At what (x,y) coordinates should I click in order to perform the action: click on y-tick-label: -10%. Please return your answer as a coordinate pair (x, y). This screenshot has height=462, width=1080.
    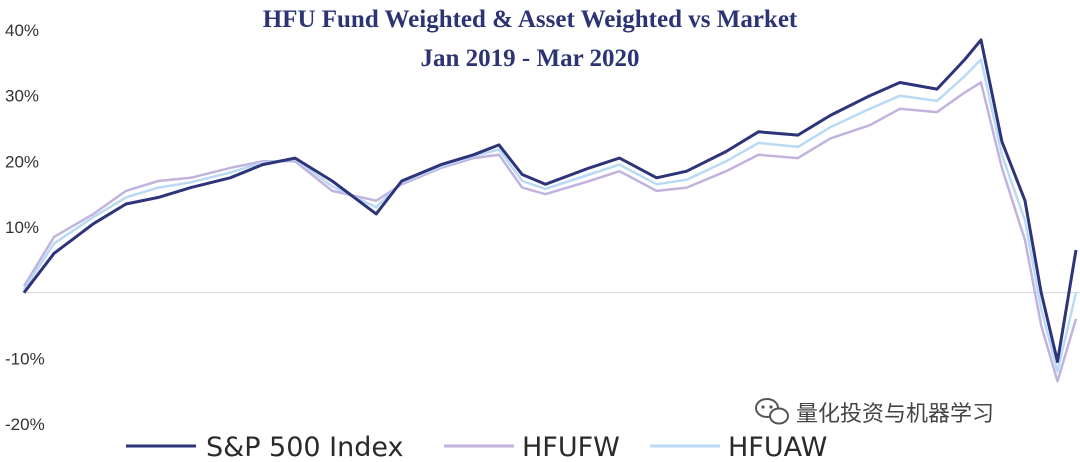
    Looking at the image, I should click on (25, 358).